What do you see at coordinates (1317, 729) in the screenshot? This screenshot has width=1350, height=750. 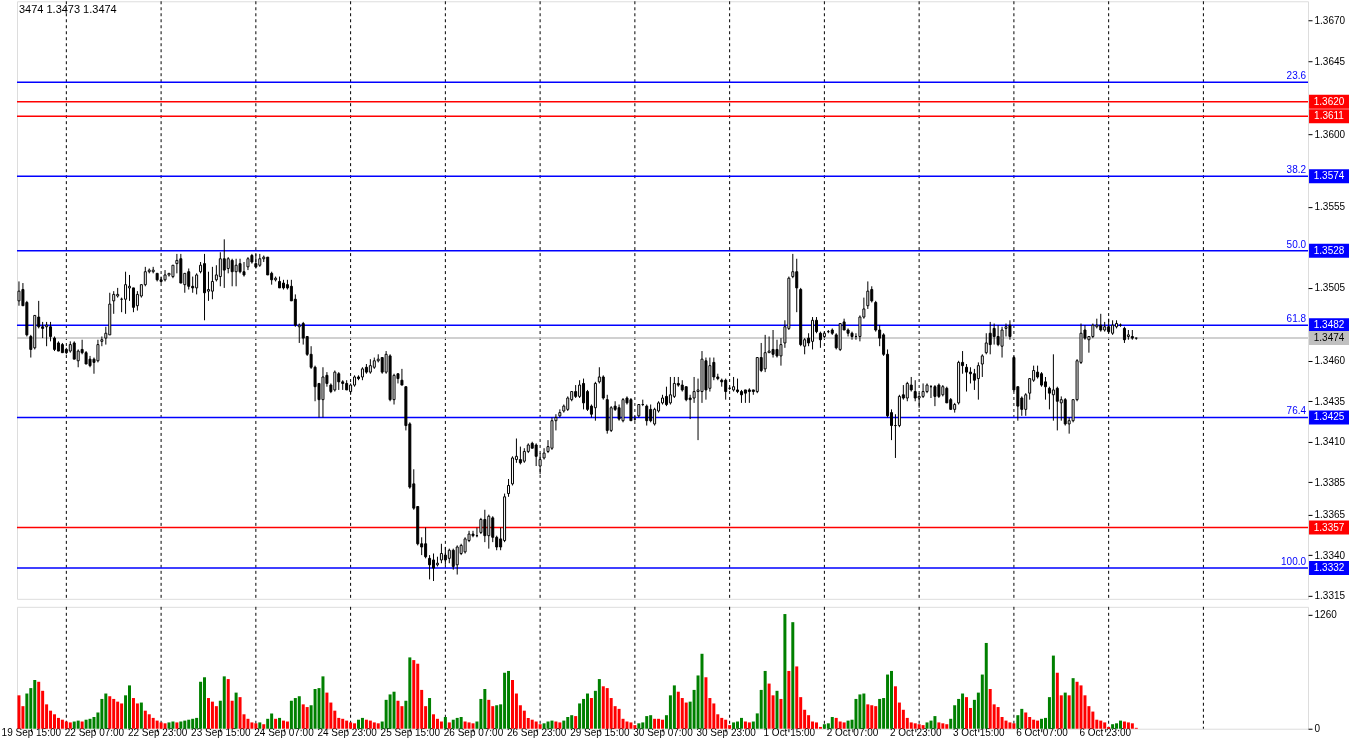 I see `y-tick-label: 0` at bounding box center [1317, 729].